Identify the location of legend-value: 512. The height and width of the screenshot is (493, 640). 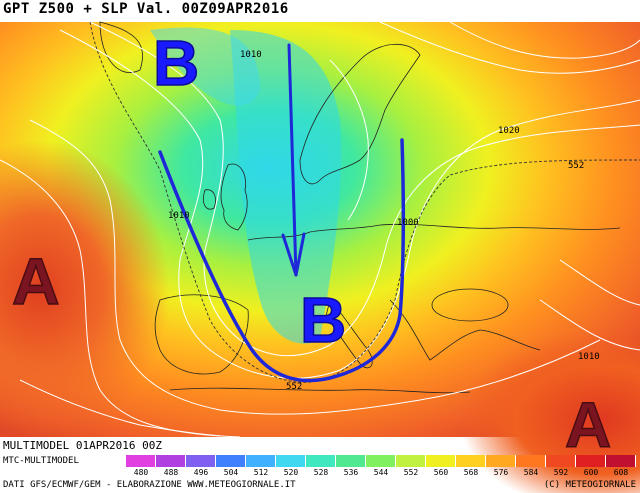
(261, 472).